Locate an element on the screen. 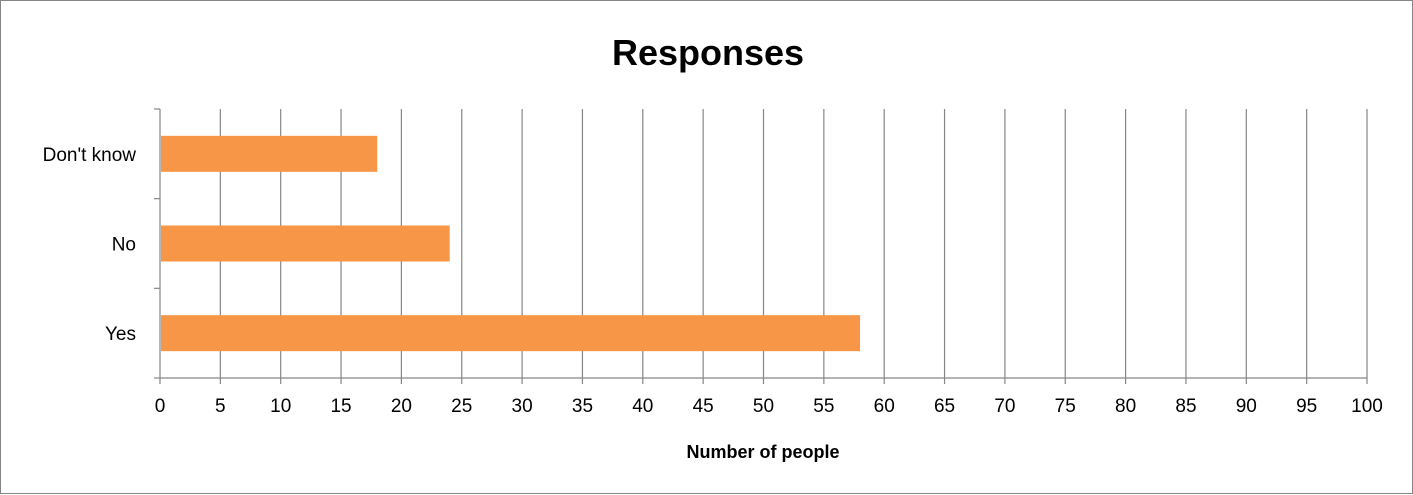 The width and height of the screenshot is (1413, 495). x-tick-label: 75 is located at coordinates (1065, 406).